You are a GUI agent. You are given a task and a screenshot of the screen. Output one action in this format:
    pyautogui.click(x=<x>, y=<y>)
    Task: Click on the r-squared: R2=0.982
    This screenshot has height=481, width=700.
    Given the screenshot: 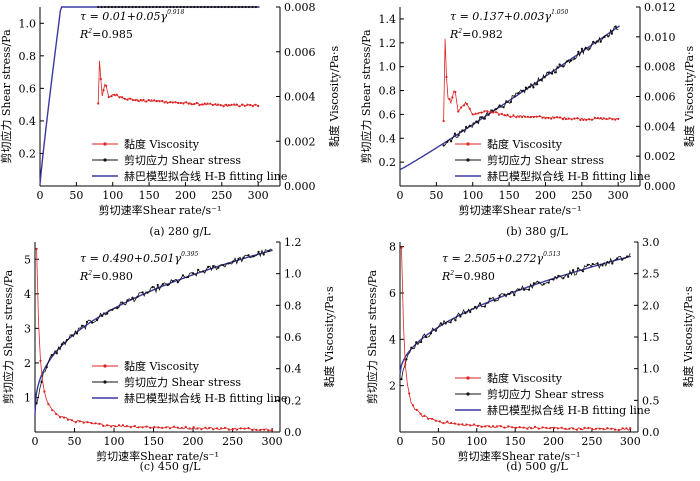 What is the action you would take?
    pyautogui.click(x=476, y=34)
    